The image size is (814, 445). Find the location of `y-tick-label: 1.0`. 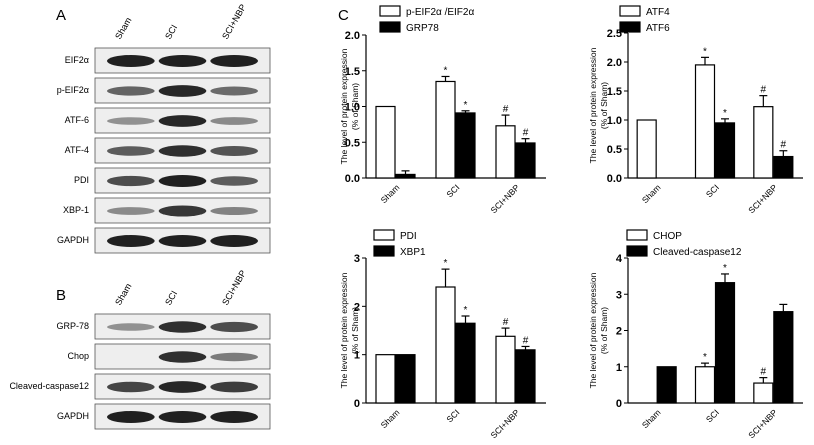

y-tick-label: 1.0 is located at coordinates (614, 121).